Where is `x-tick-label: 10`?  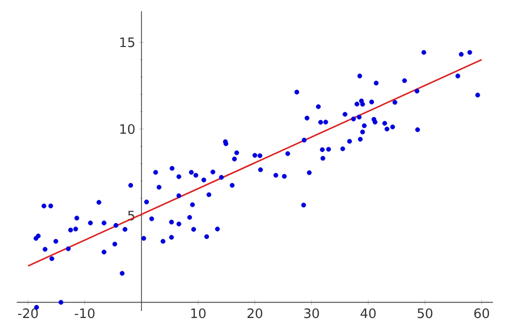 x-tick-label: 10 is located at coordinates (198, 313).